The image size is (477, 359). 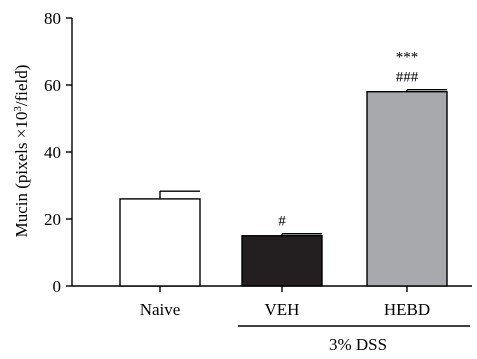 I want to click on y-tick-label-80: 80, so click(x=52, y=18).